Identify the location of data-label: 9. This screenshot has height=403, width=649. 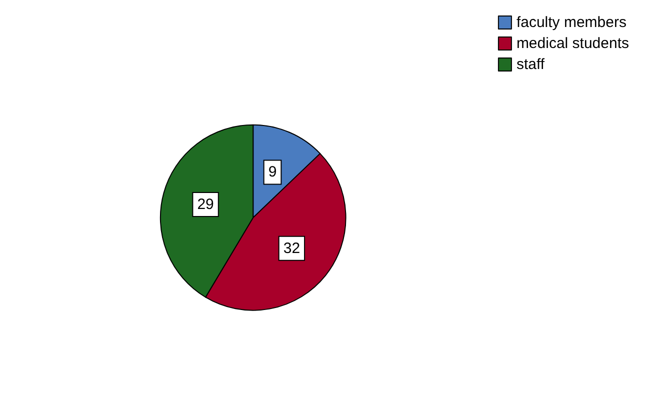
(272, 172).